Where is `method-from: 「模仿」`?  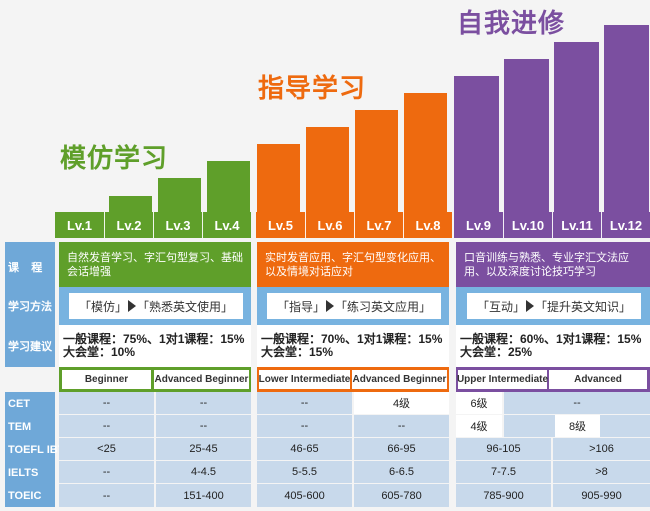
method-from: 「模仿」 is located at coordinates (102, 306).